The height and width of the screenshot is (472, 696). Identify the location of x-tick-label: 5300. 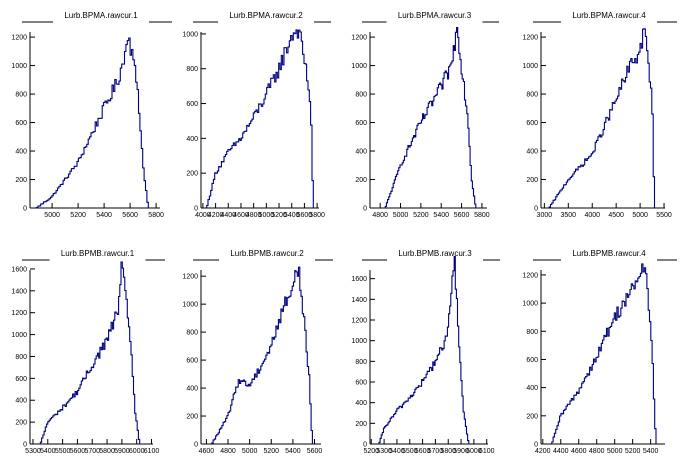
(384, 451).